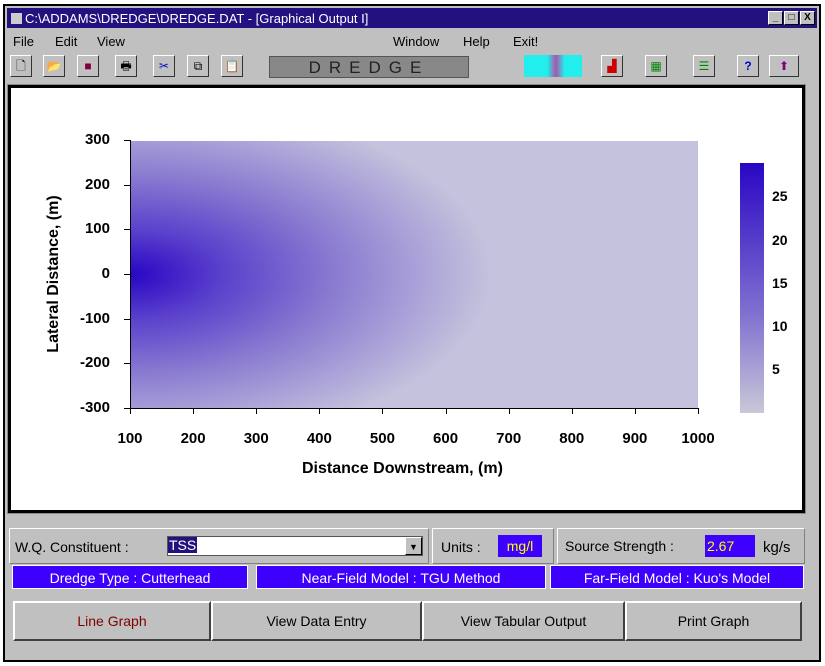  I want to click on x-tick-label: 100, so click(130, 438).